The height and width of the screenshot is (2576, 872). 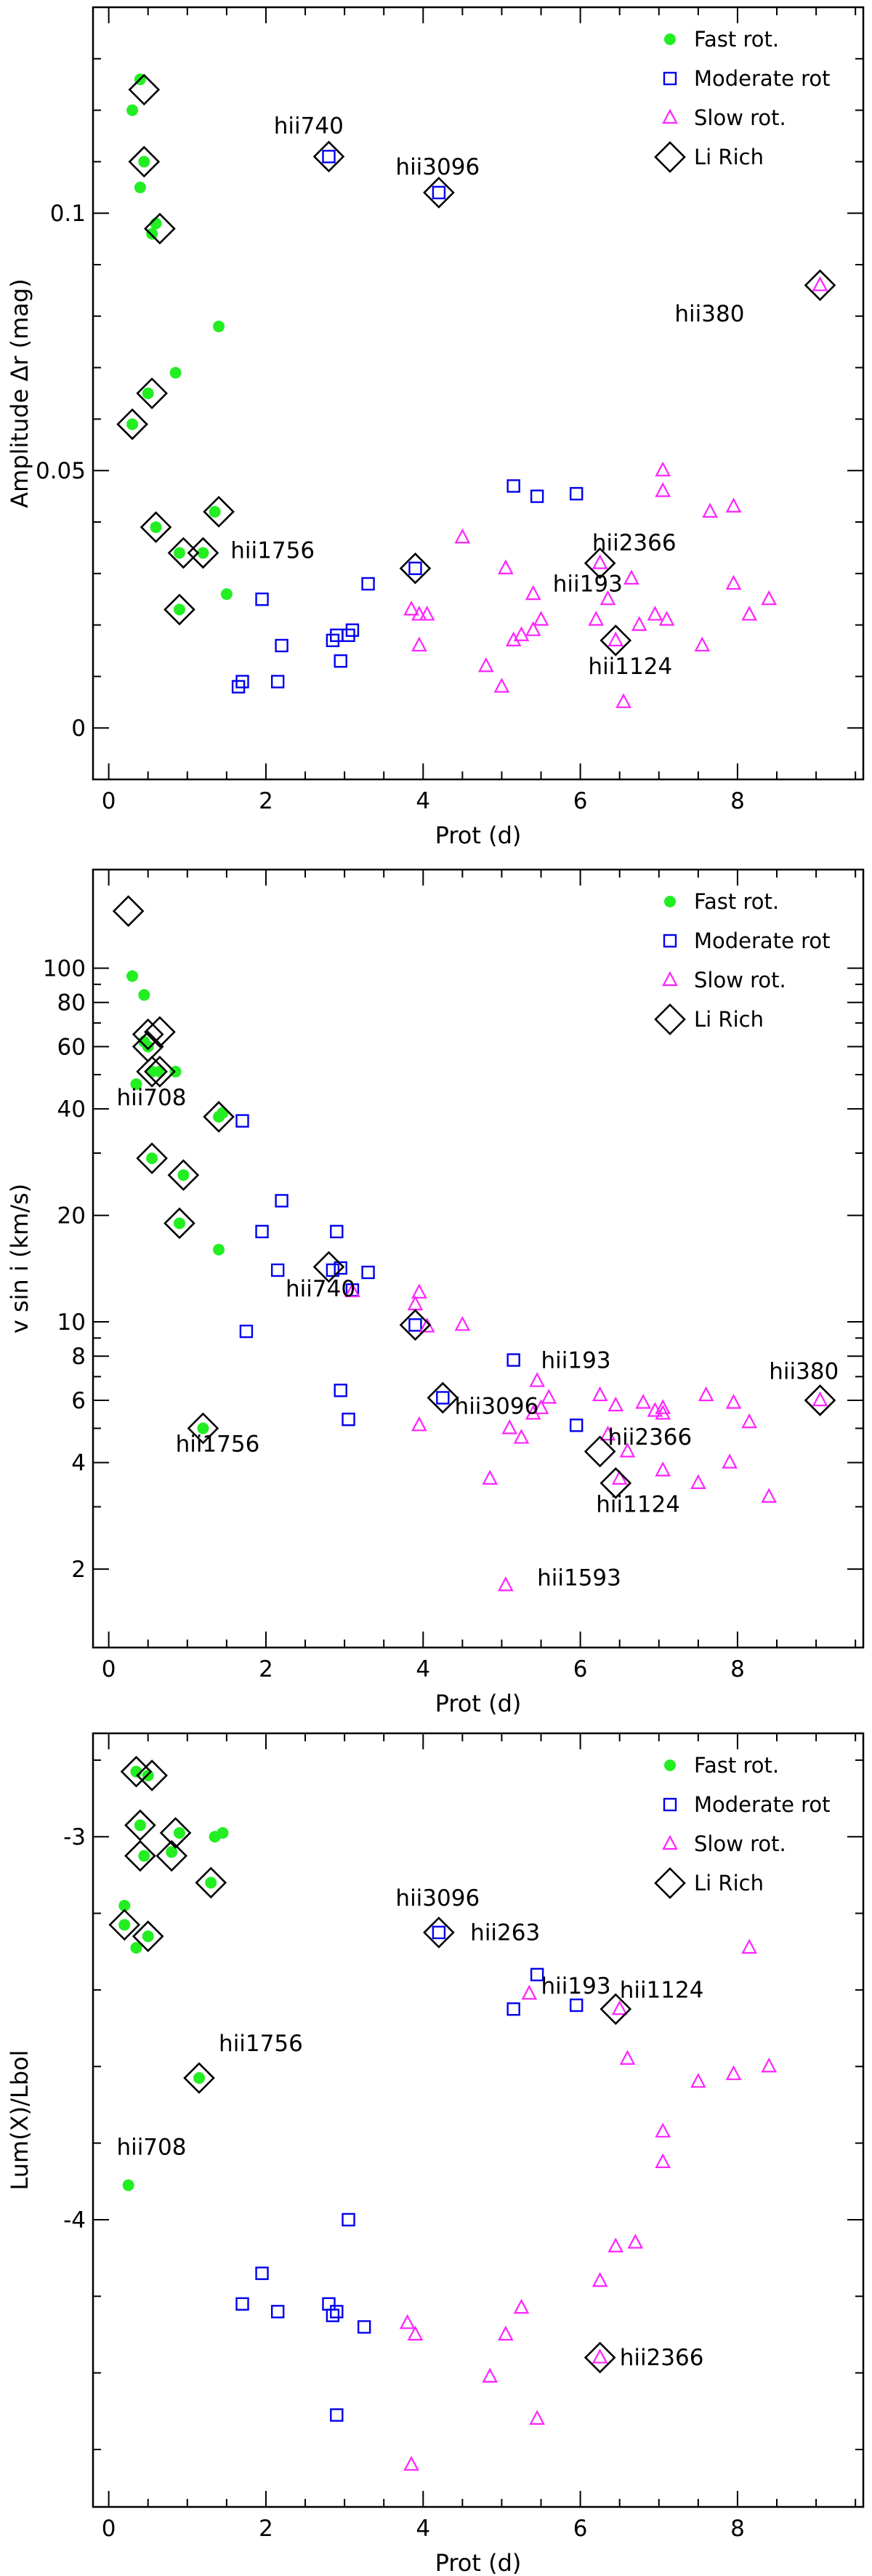 I want to click on annotation-label: hii193, so click(x=576, y=1361).